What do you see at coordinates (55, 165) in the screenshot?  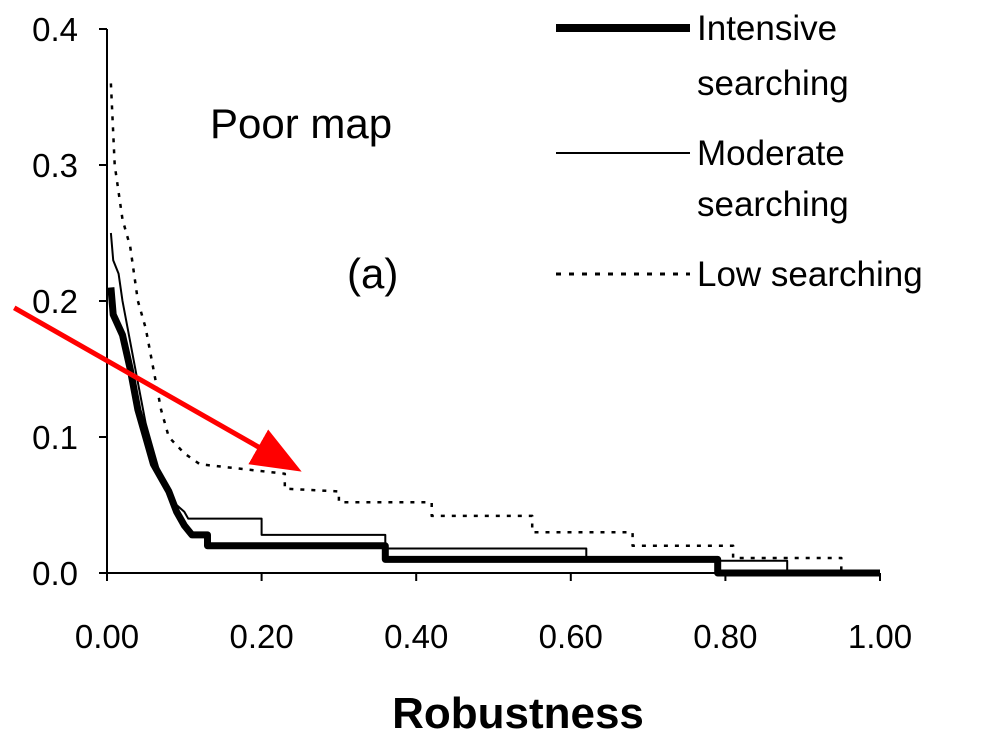 I see `y-tick-label: 0.3` at bounding box center [55, 165].